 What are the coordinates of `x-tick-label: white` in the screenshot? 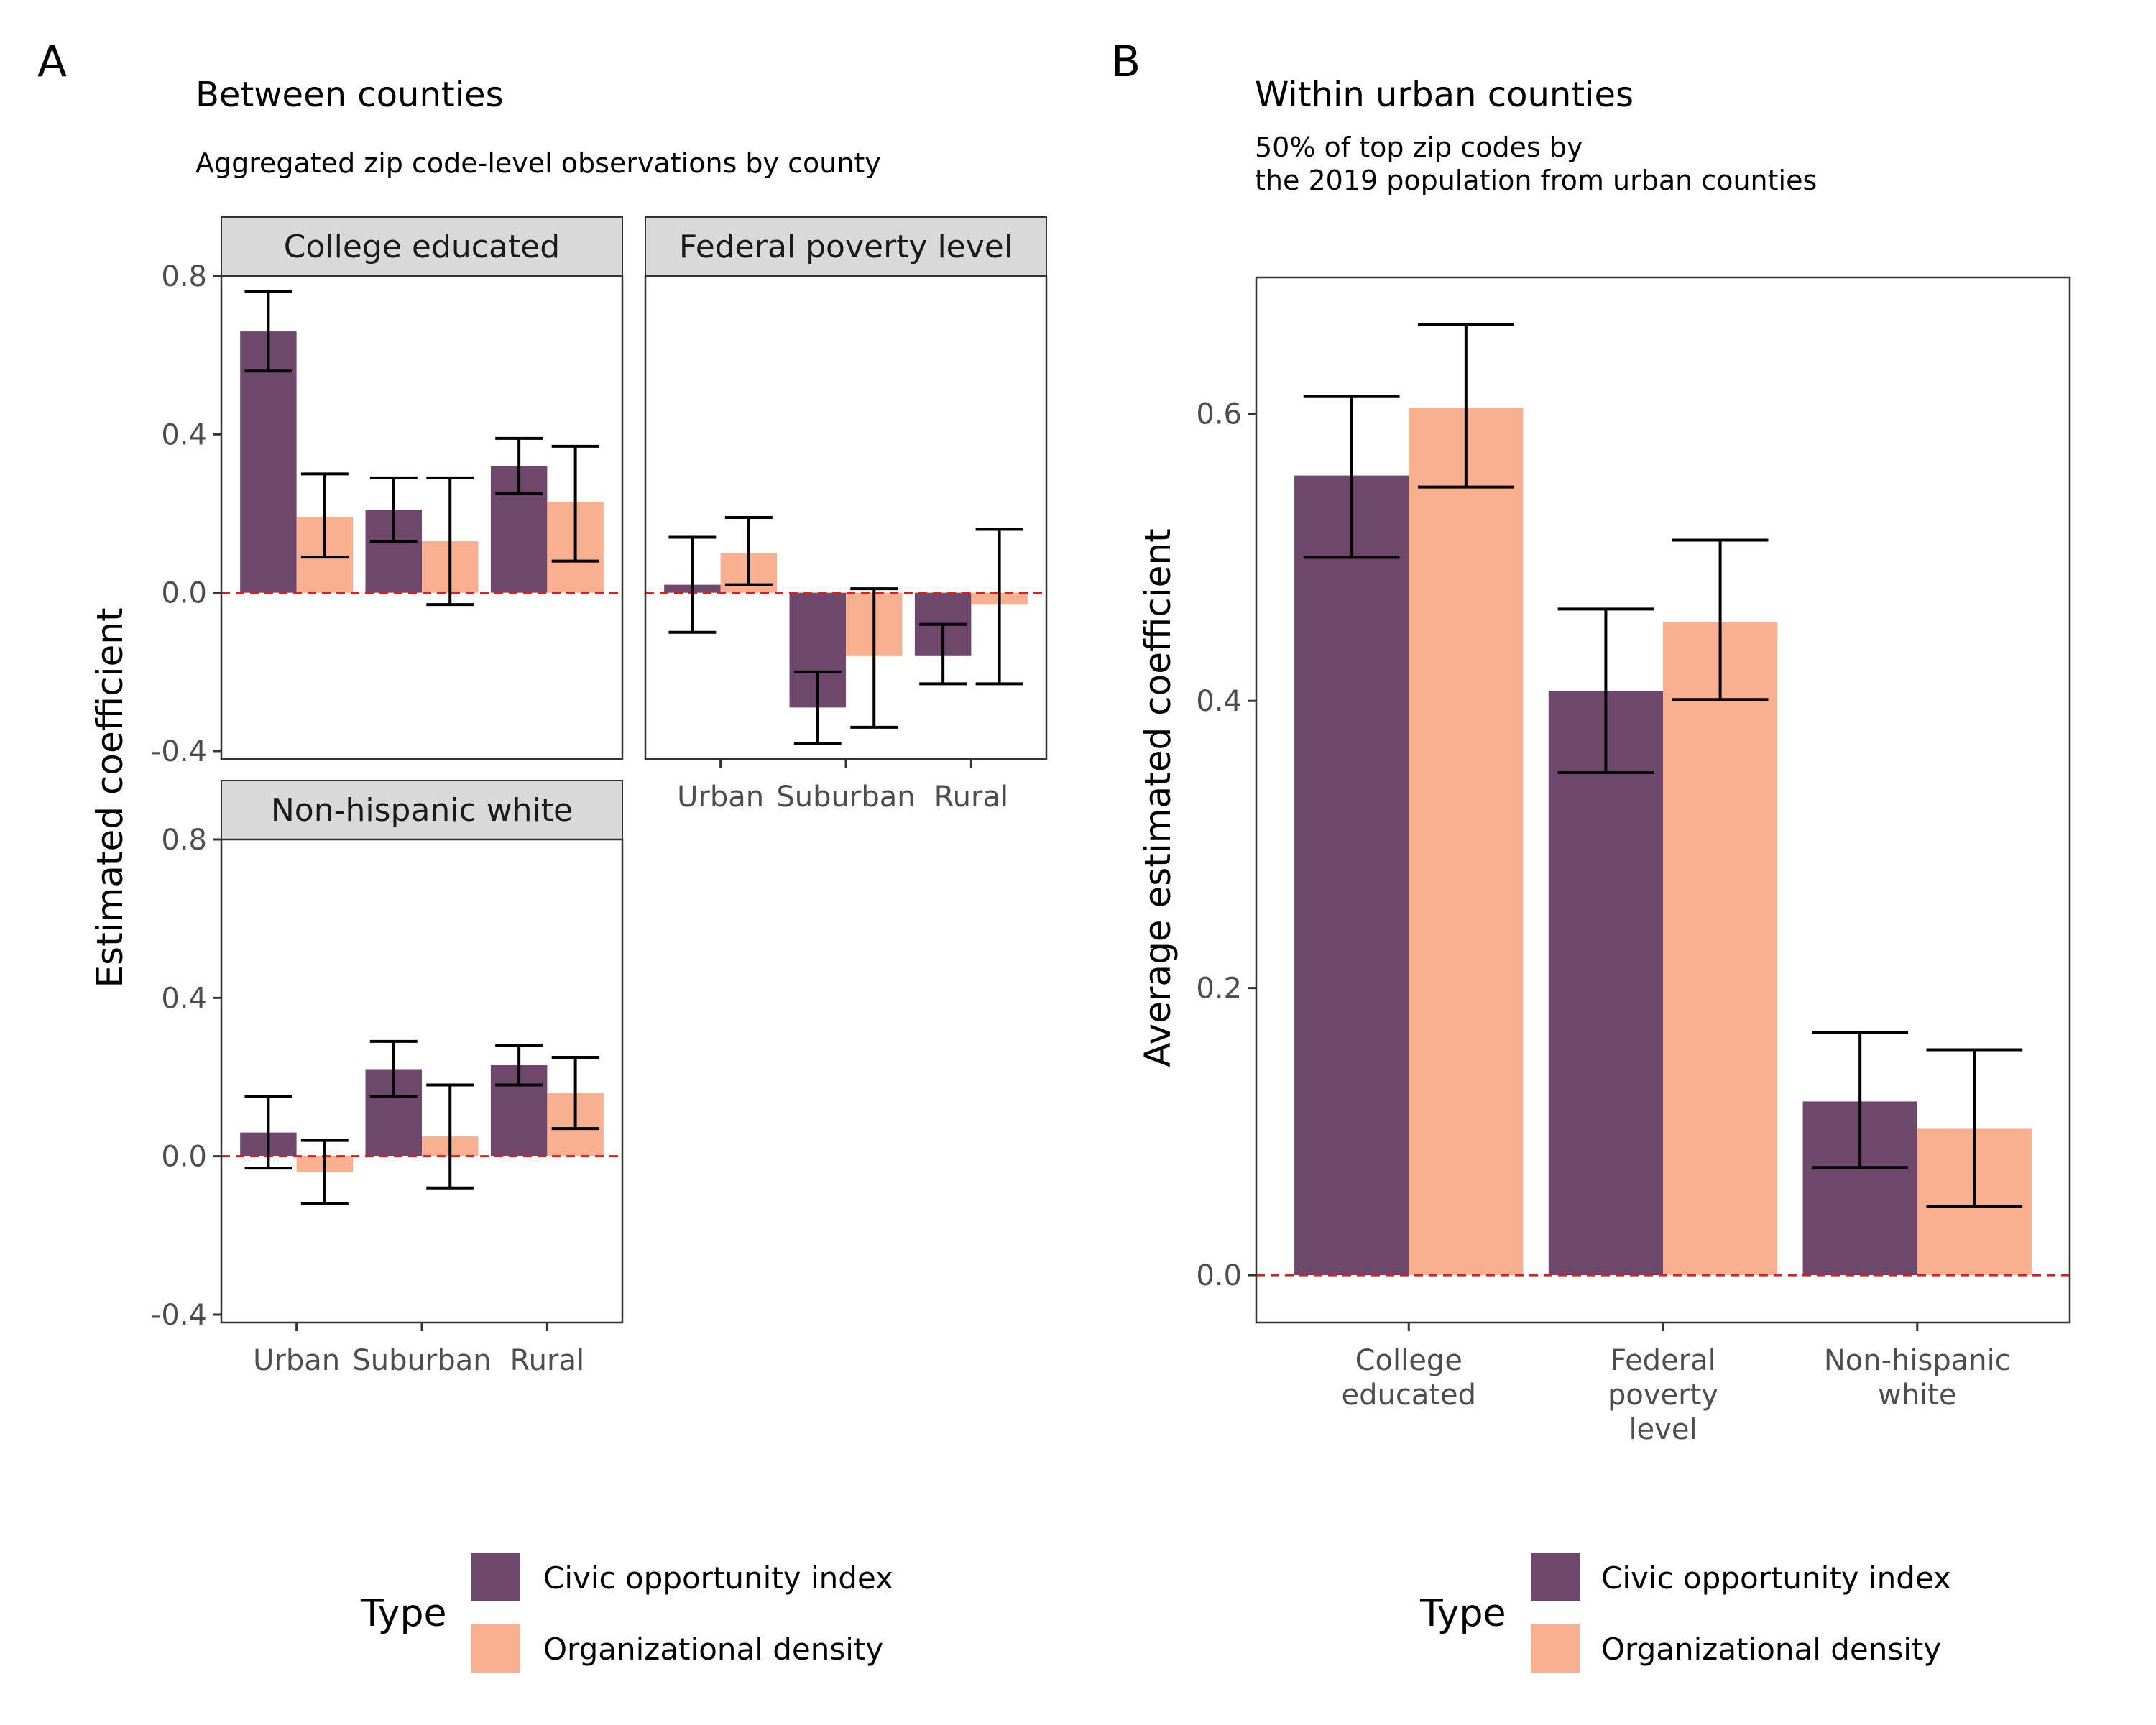 It's located at (1917, 1395).